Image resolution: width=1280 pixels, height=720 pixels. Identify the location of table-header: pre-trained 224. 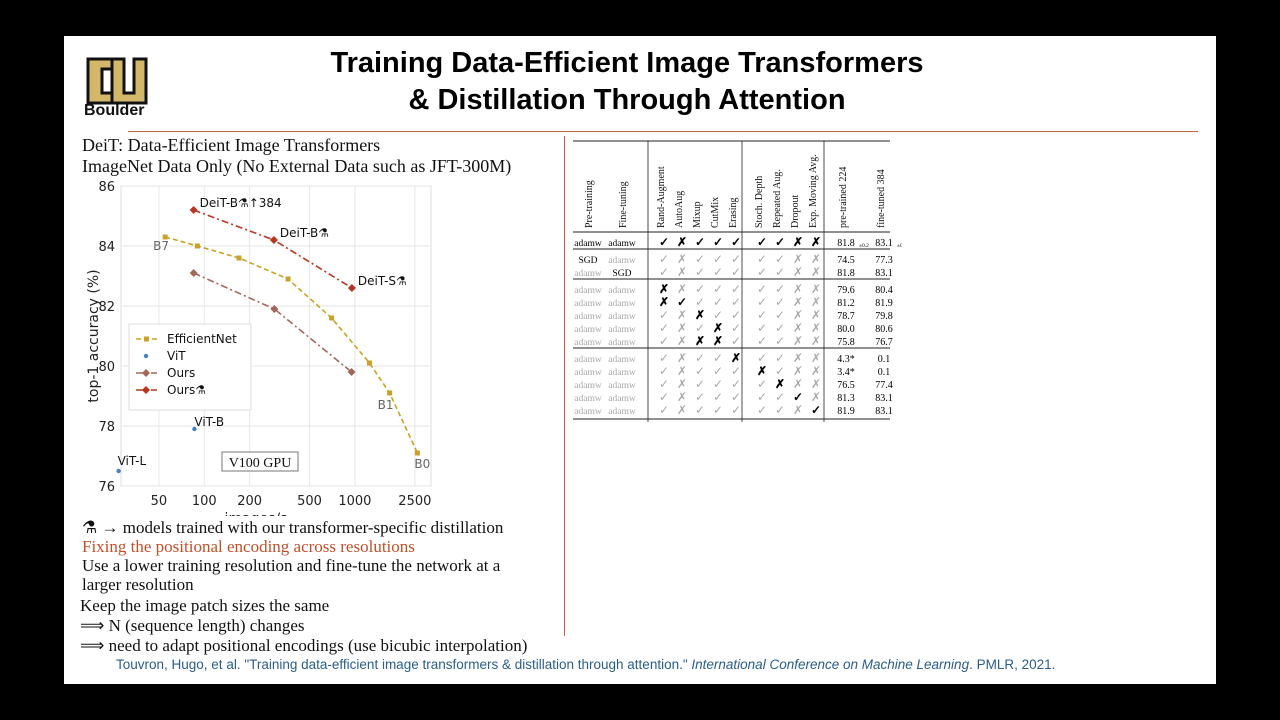
(843, 197).